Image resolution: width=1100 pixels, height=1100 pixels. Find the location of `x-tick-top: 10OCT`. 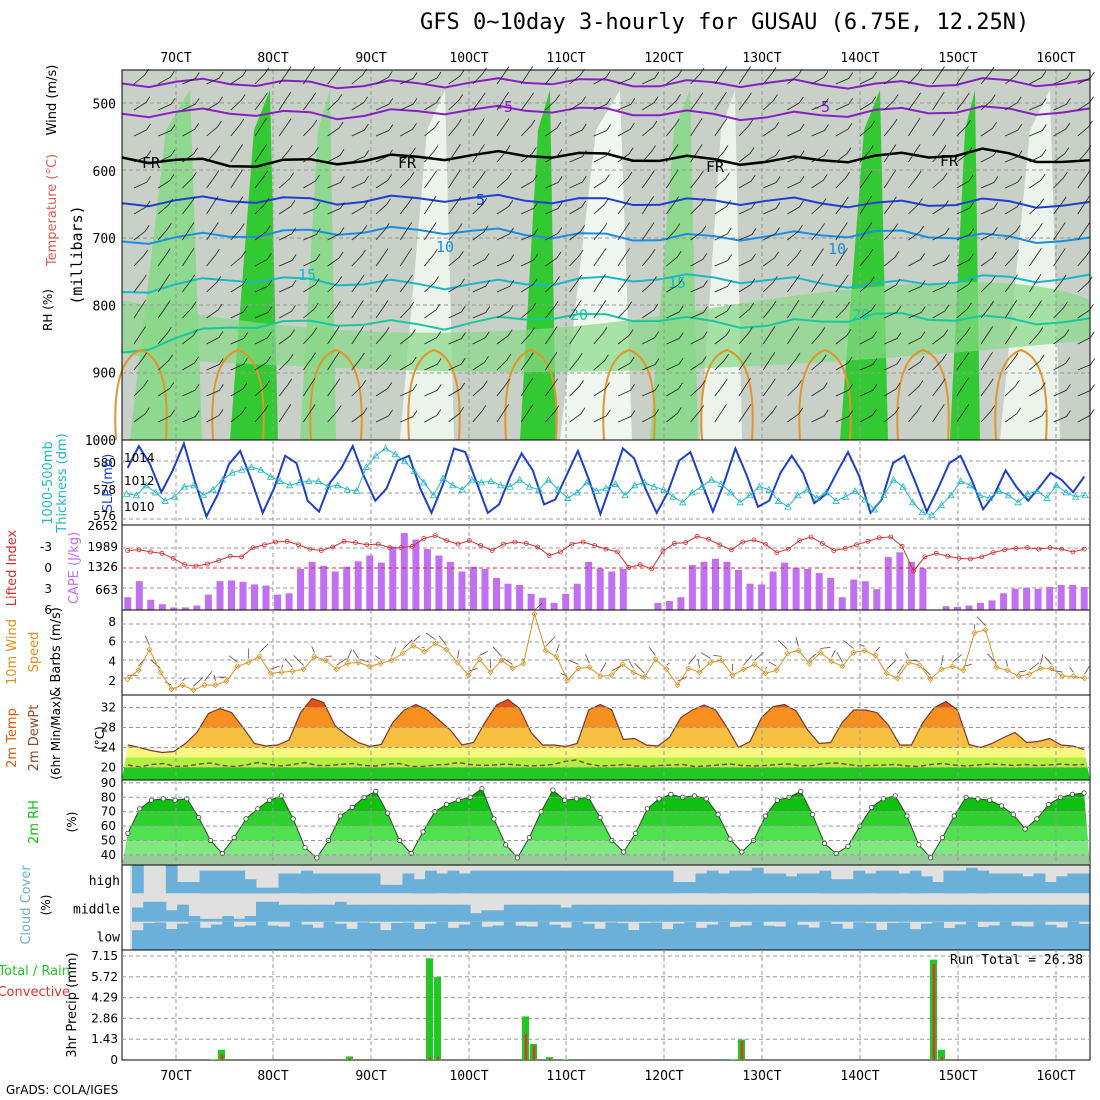

x-tick-top: 10OCT is located at coordinates (468, 58).